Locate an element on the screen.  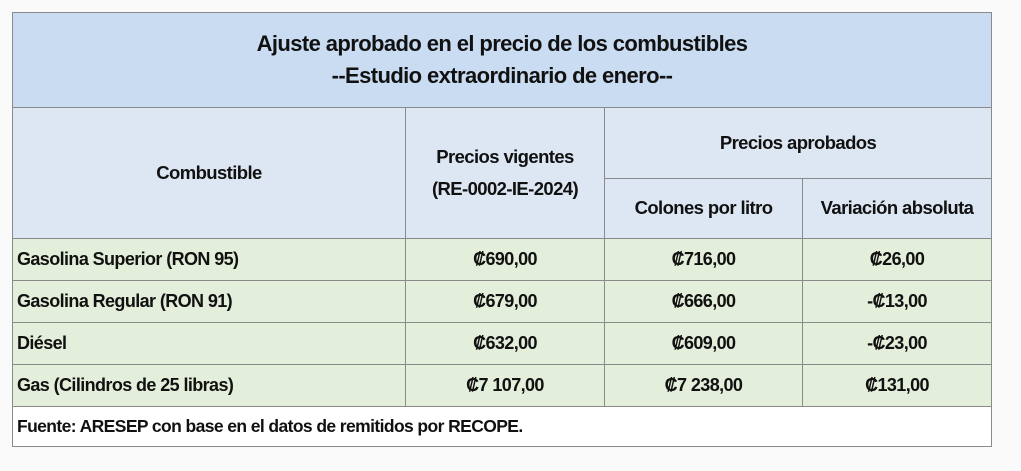
price-cell: ₡609,00 is located at coordinates (703, 343).